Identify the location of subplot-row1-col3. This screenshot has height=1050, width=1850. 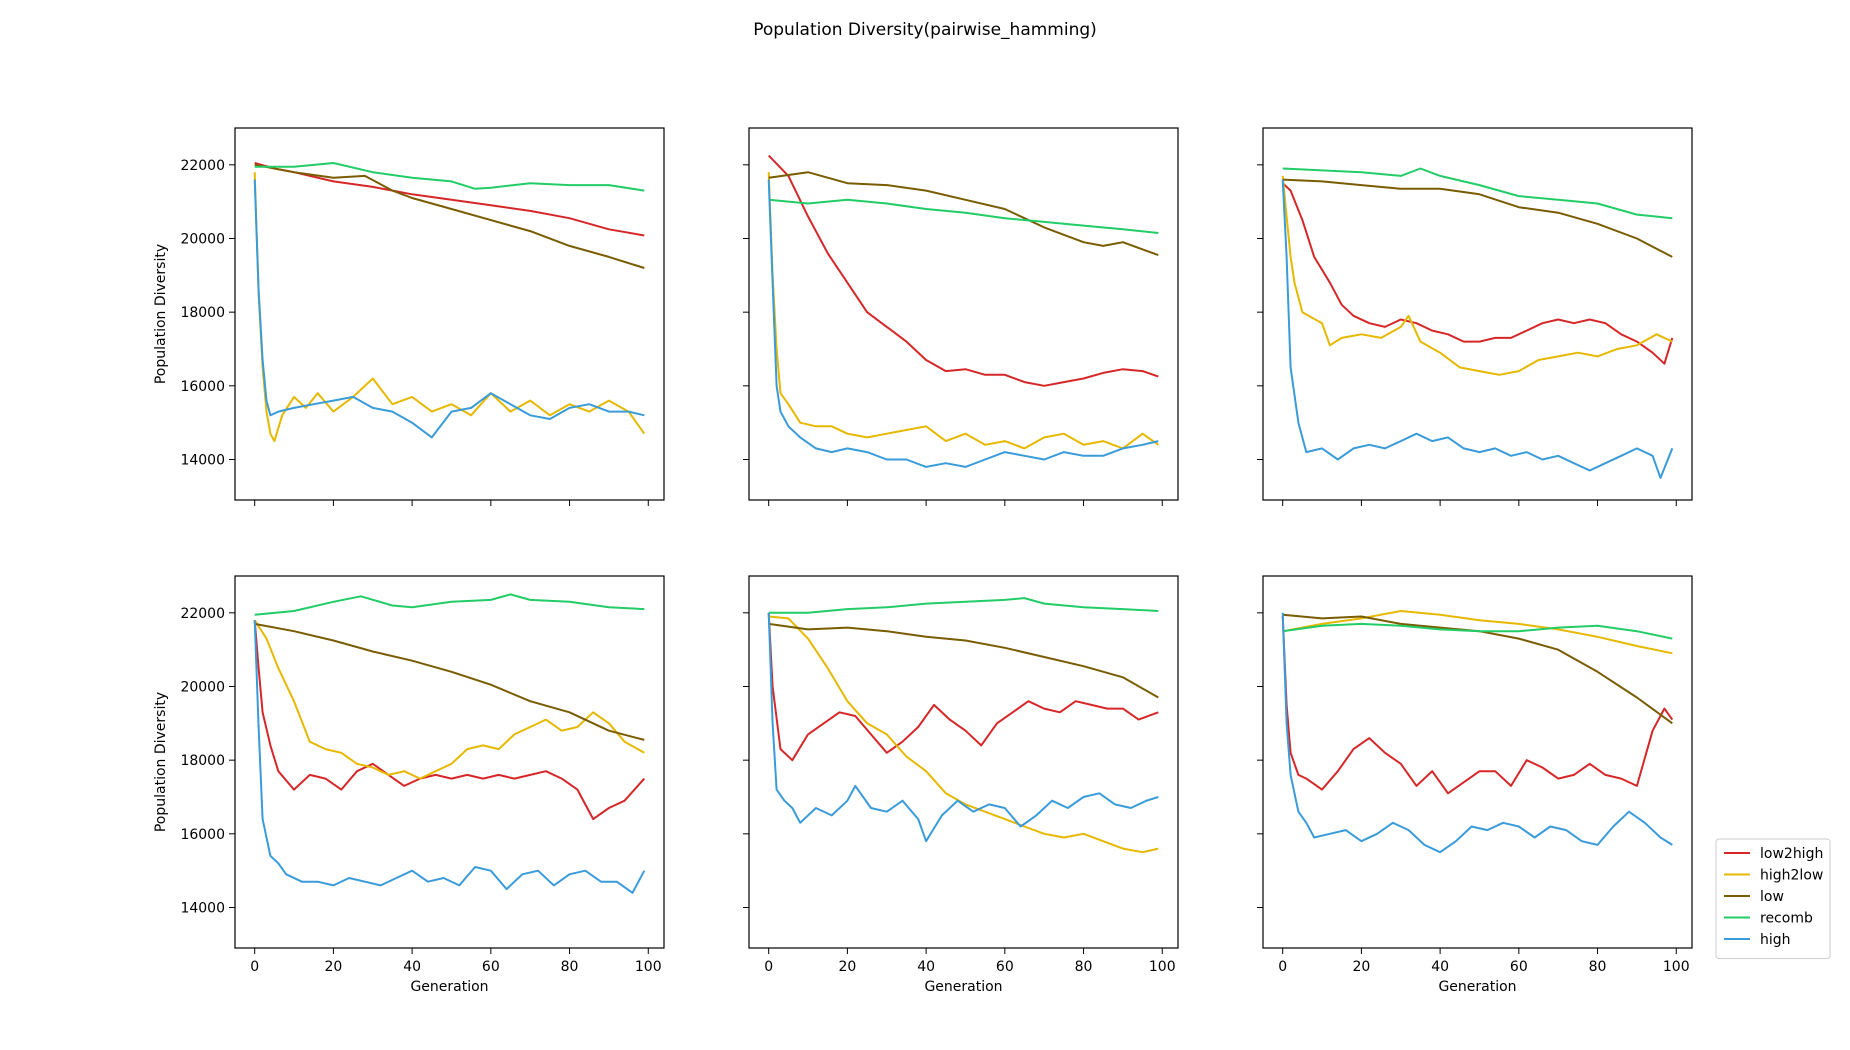
(1475, 316).